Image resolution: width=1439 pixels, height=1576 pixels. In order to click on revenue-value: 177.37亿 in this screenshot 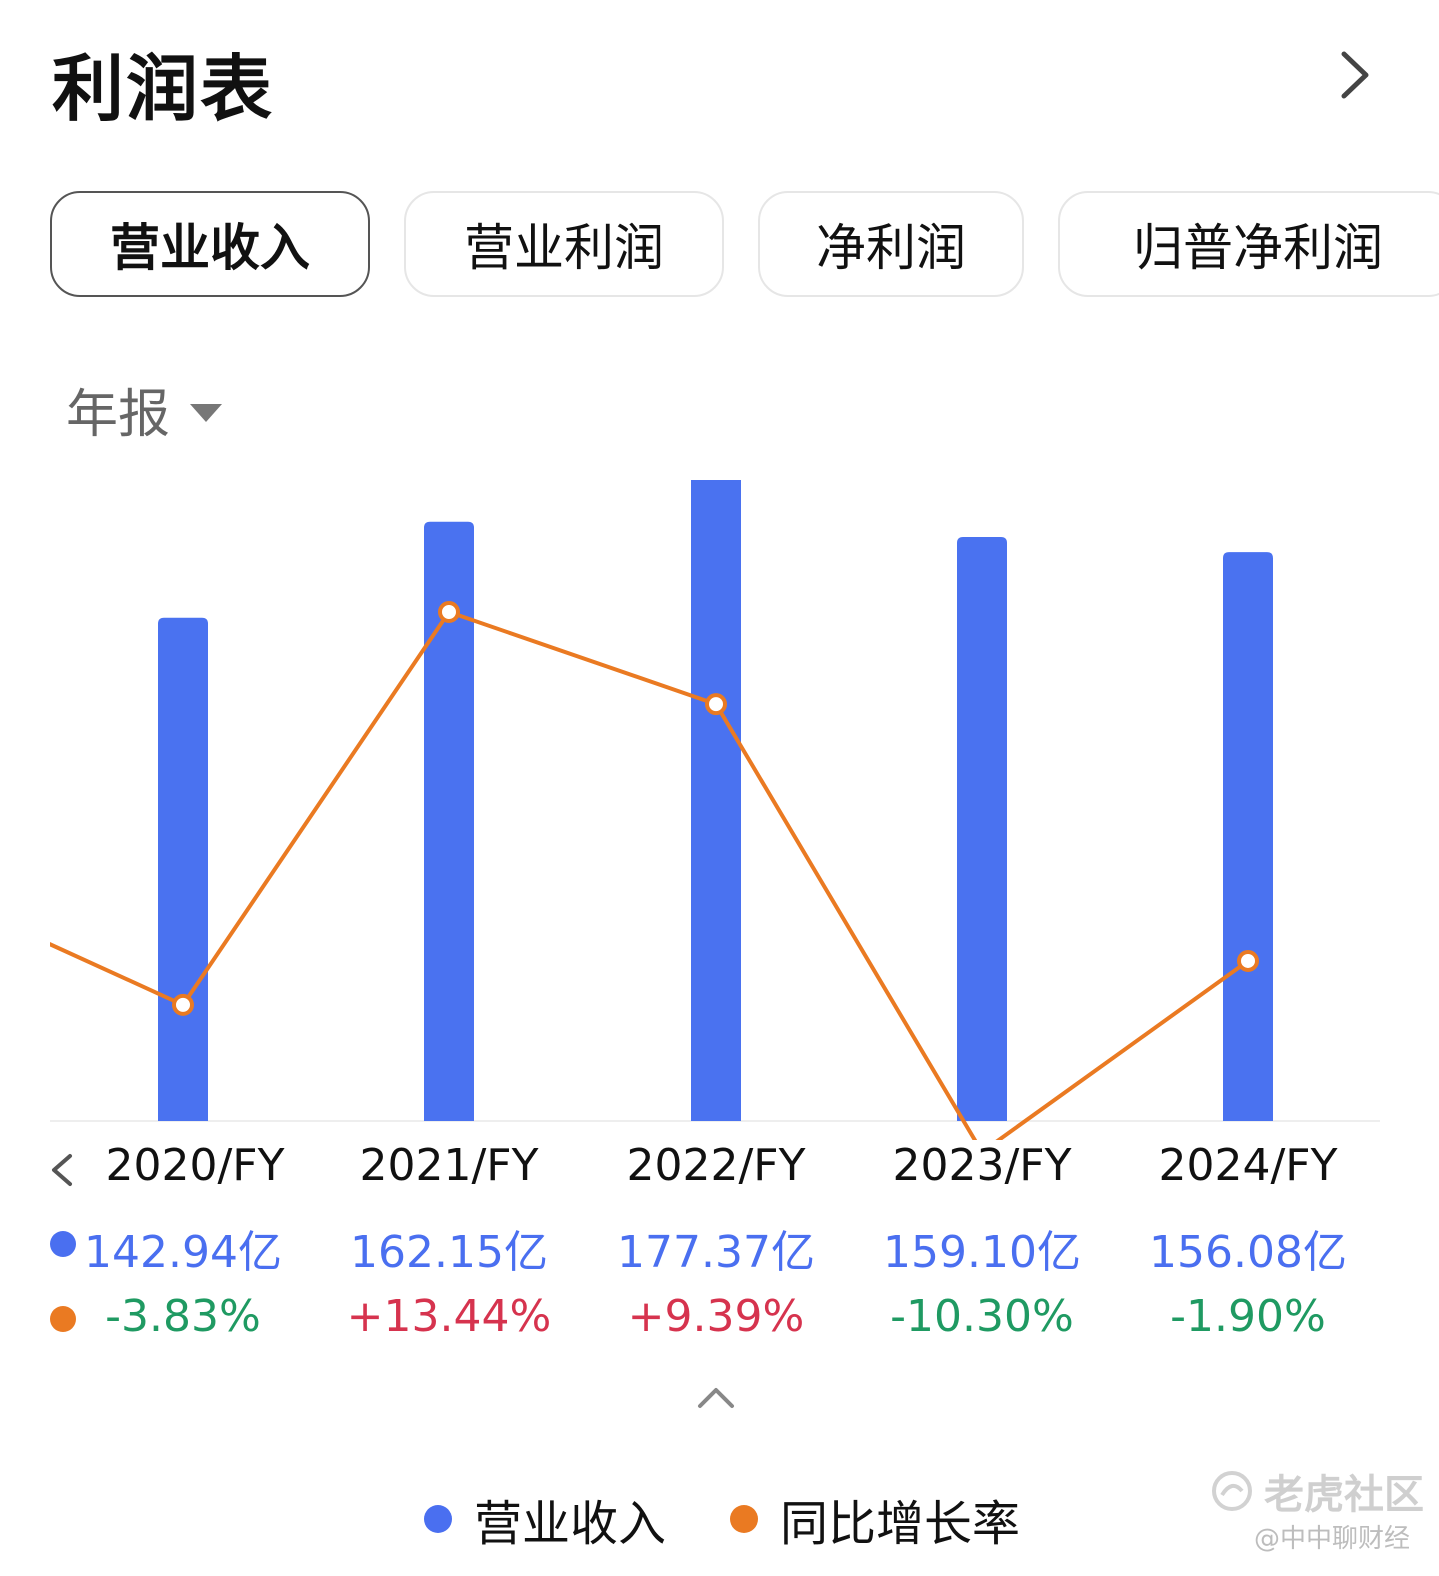, I will do `click(716, 1252)`.